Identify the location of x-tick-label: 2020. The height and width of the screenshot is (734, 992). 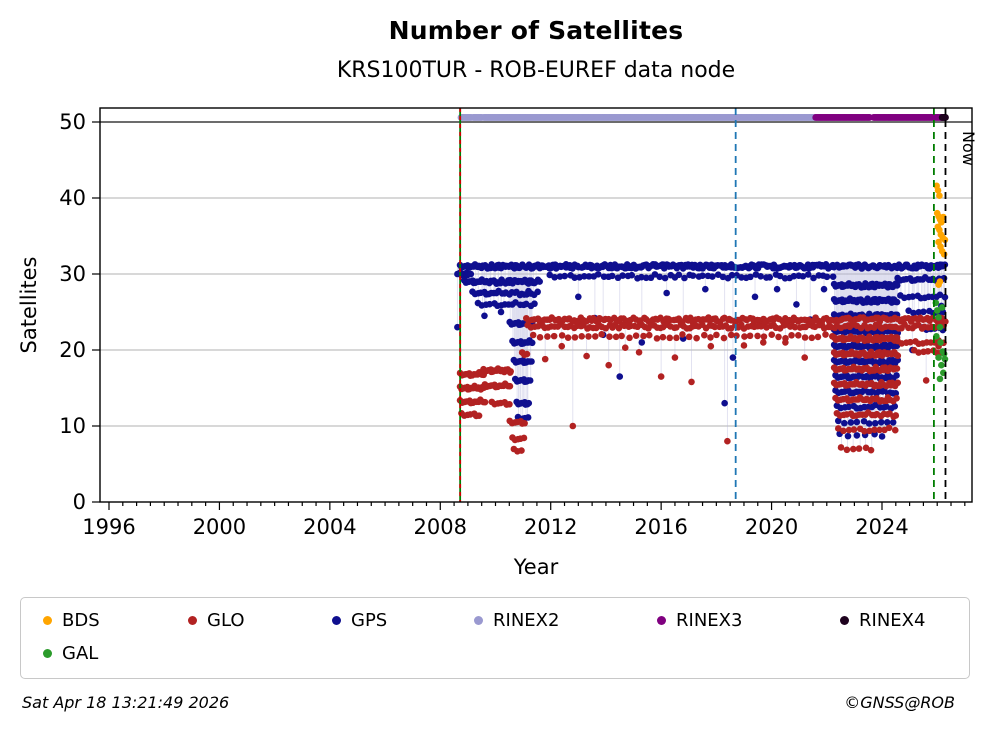
(771, 527).